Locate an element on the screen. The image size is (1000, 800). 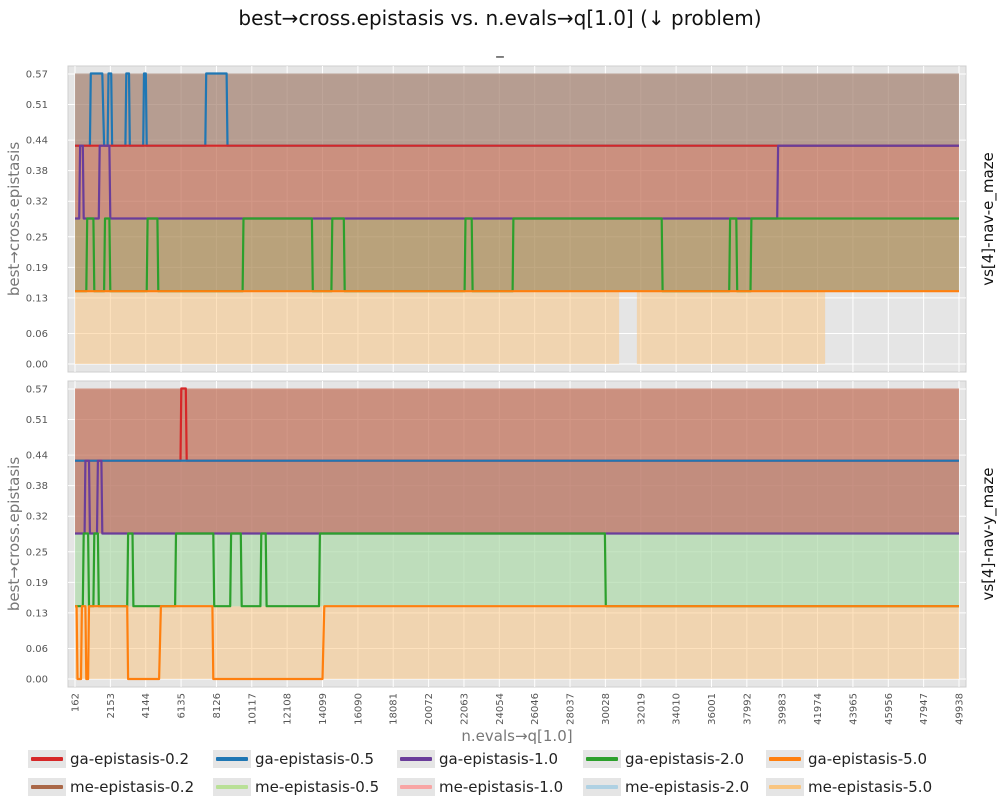
y-tick-label: 0.38 is located at coordinates (37, 171).